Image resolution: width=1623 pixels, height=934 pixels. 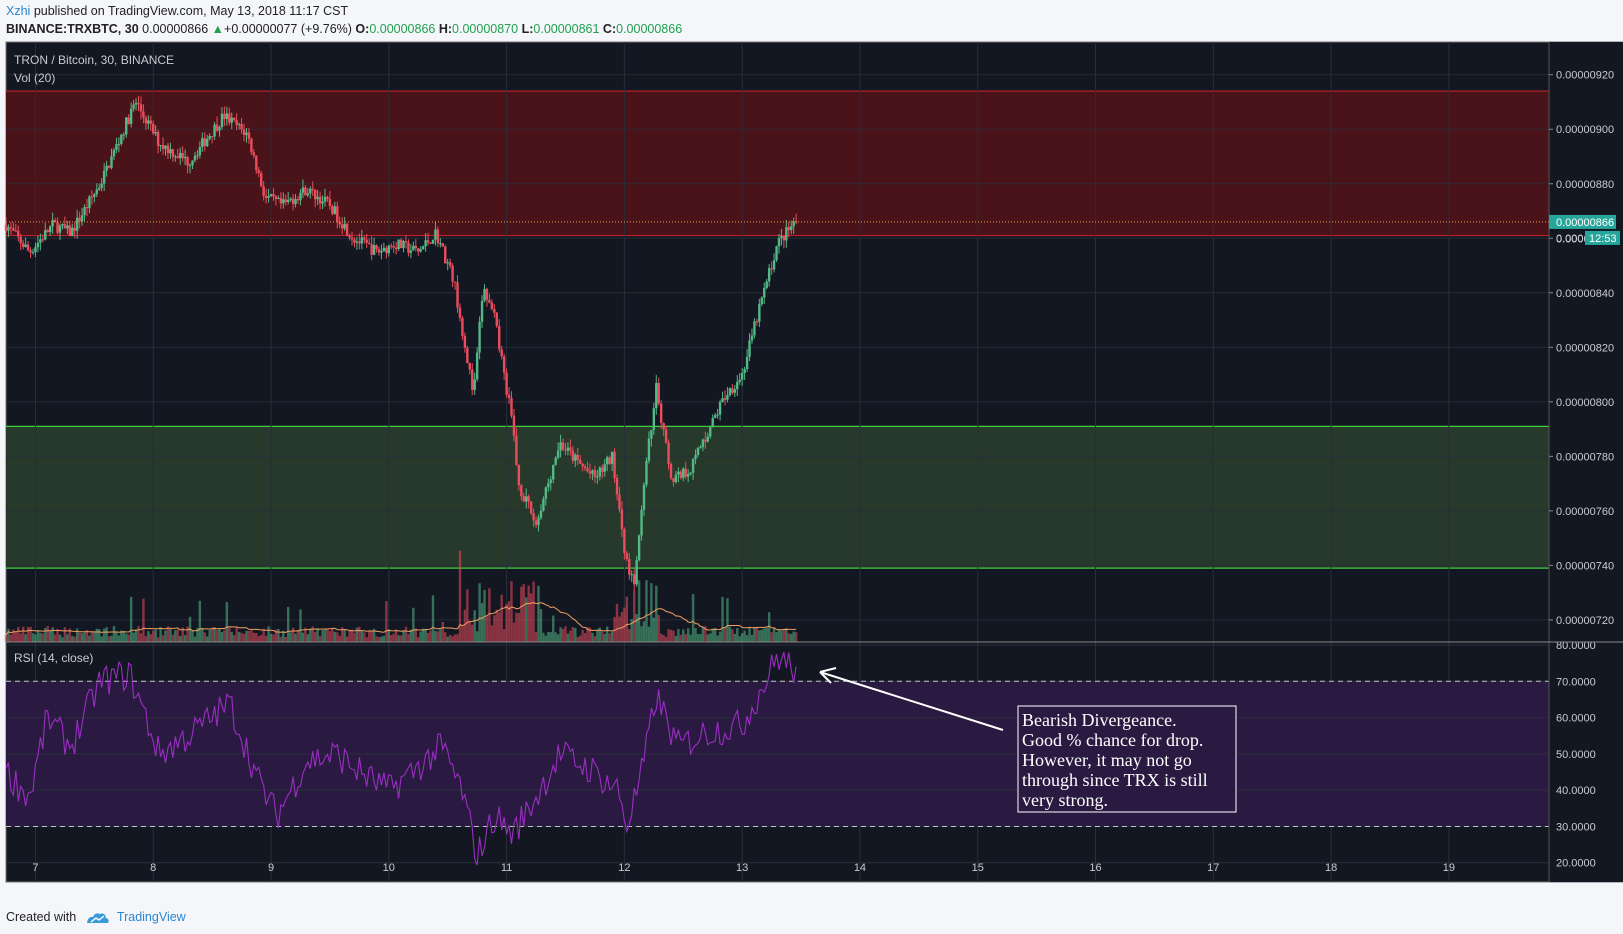 What do you see at coordinates (1576, 864) in the screenshot?
I see `rsi-tick-label: 20.0000` at bounding box center [1576, 864].